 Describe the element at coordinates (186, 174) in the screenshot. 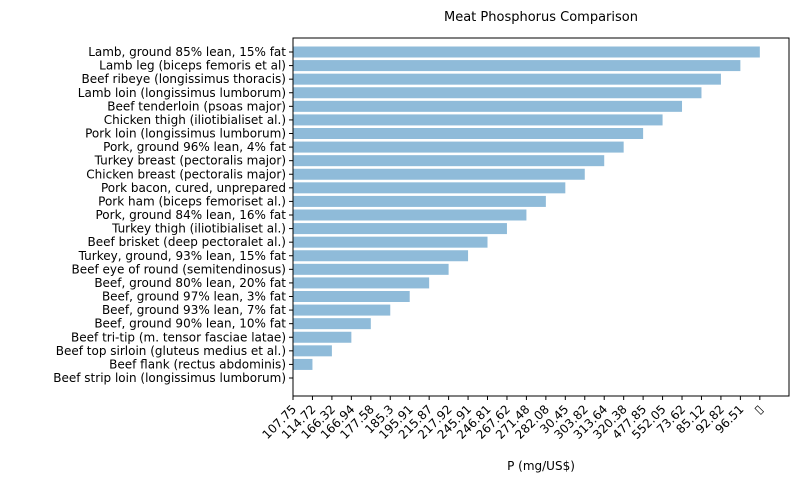

I see `category-label: Chicken breast (pectoralis major)` at that location.